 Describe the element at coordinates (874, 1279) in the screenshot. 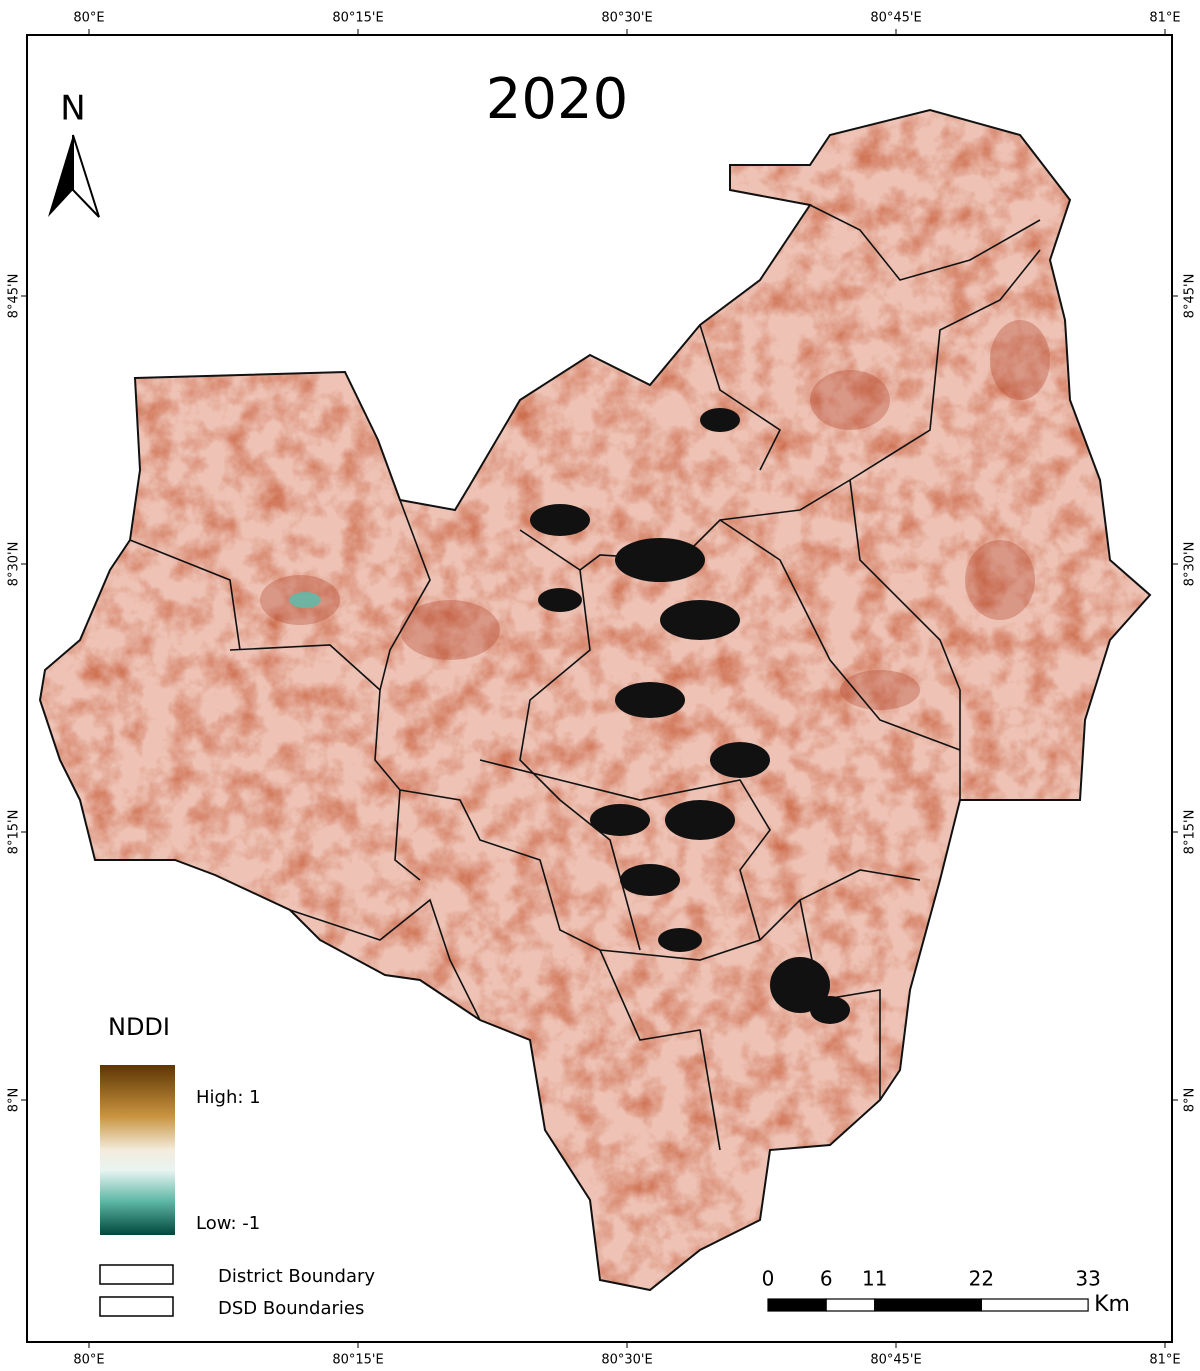

I see `scale-label: 11` at that location.